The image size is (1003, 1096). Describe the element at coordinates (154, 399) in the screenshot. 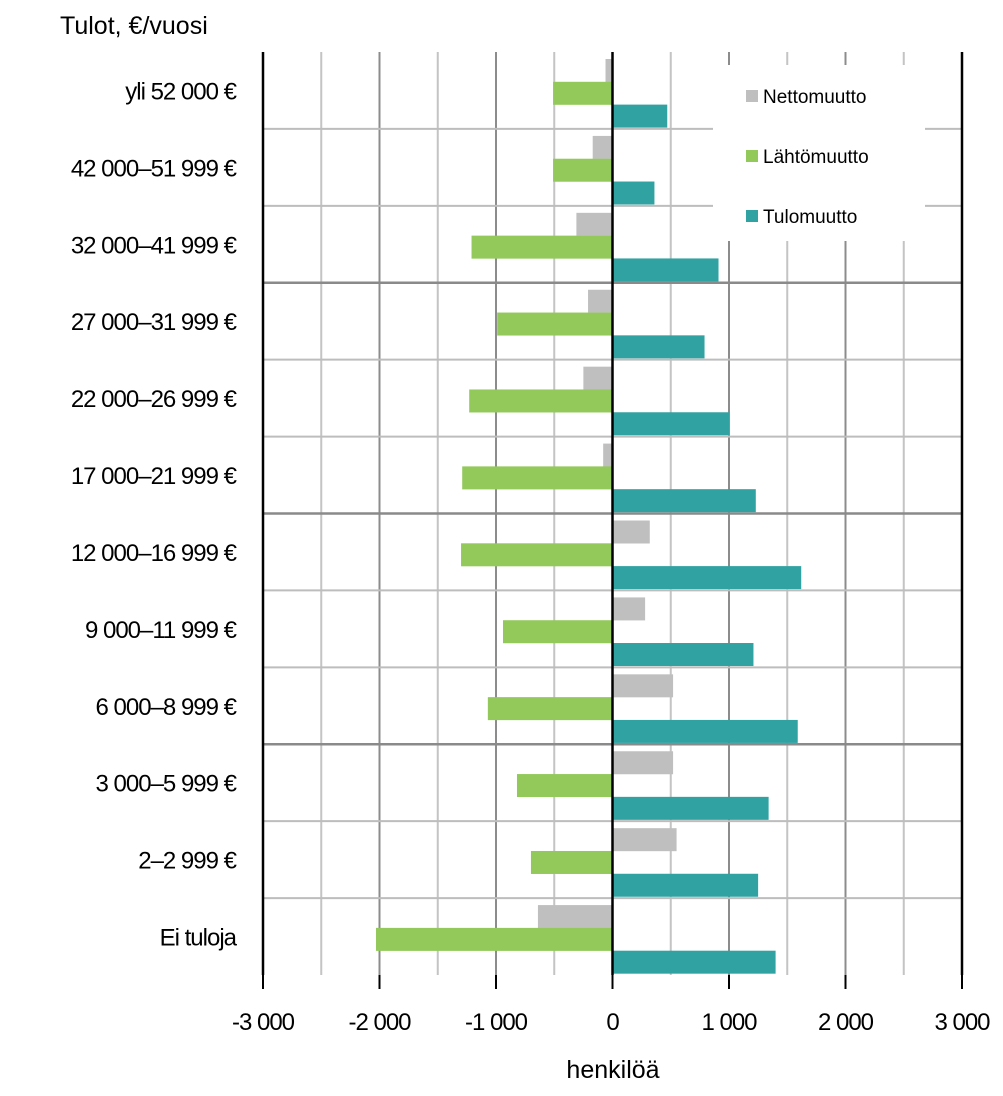

I see `category-label: 22 000–26 999 €` at that location.